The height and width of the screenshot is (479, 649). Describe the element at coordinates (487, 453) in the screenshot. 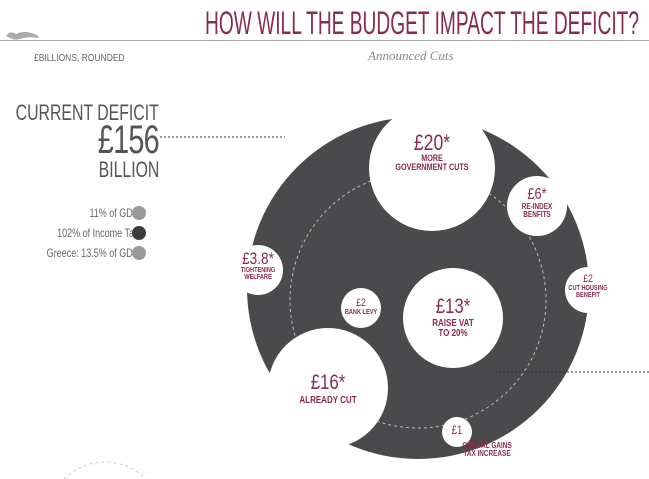

I see `bubble-label: TAX INCREASE` at that location.